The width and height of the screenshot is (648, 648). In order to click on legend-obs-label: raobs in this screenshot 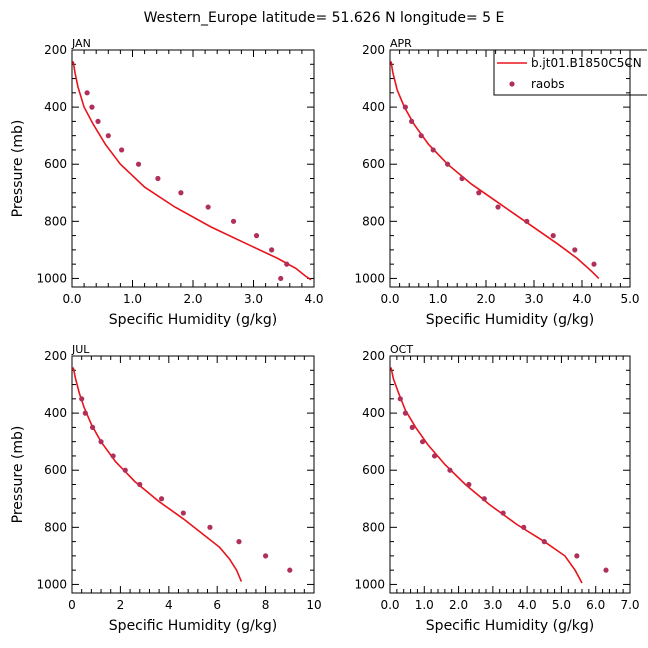, I will do `click(548, 84)`.